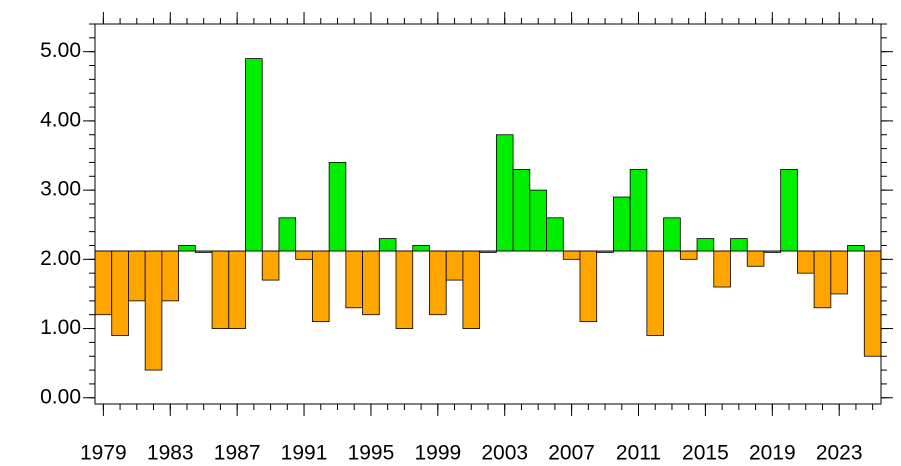  Describe the element at coordinates (437, 453) in the screenshot. I see `x-tick-label: 1999` at that location.